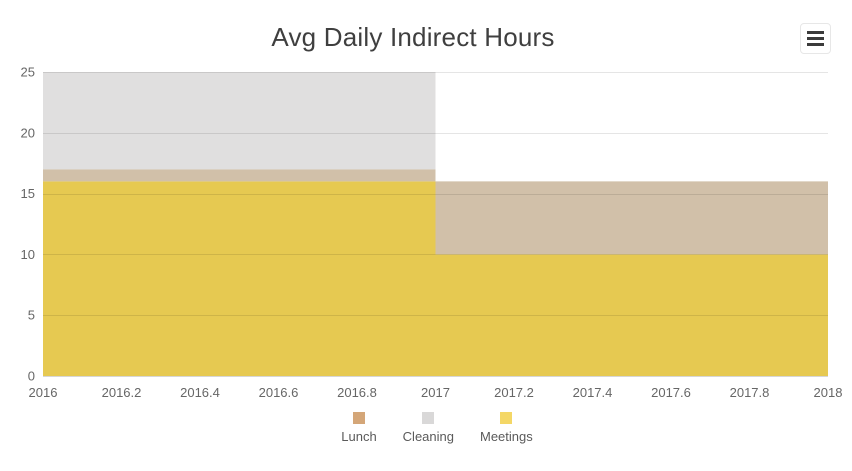  I want to click on x-tick-label-2016.6: 2016.6, so click(279, 392).